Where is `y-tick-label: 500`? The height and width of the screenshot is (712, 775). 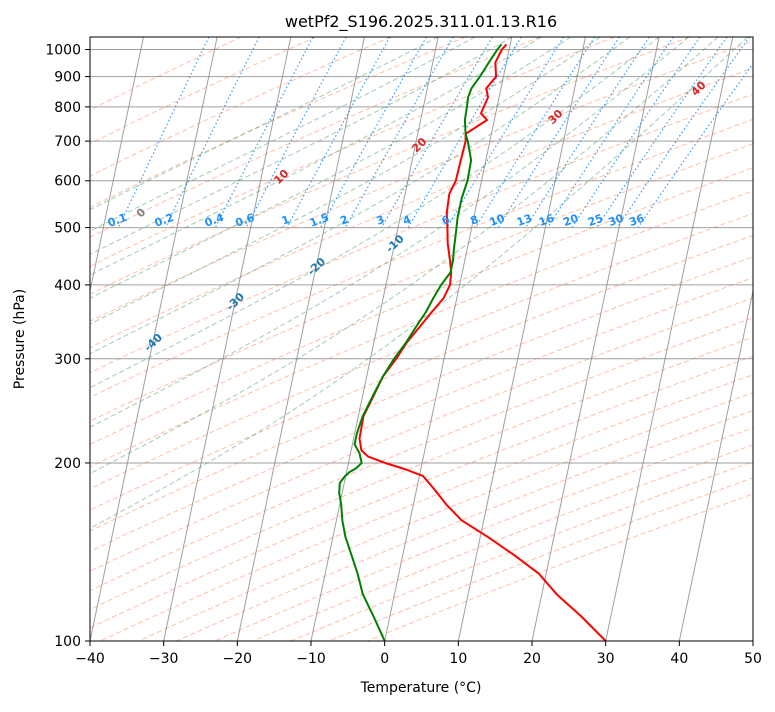 y-tick-label: 500 is located at coordinates (67, 229).